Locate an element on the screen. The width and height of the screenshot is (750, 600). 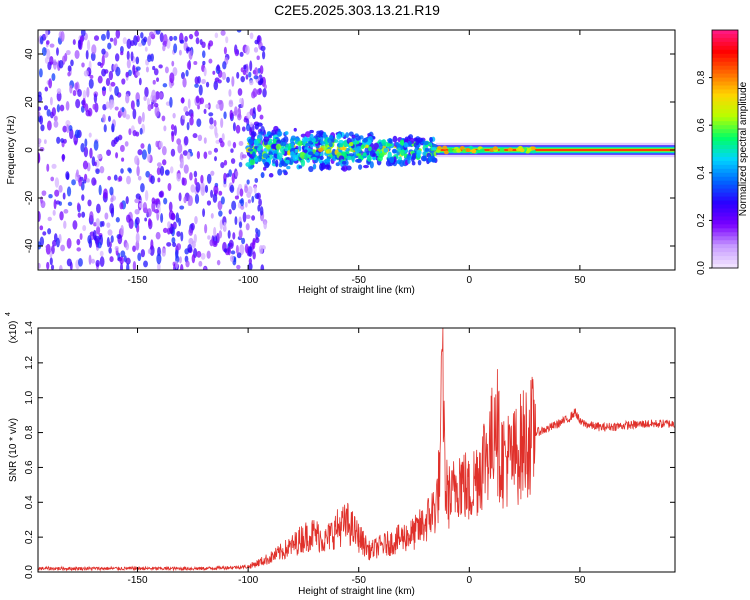
figure-title: C2E5.2025.303.13.21.R19 is located at coordinates (357, 10).